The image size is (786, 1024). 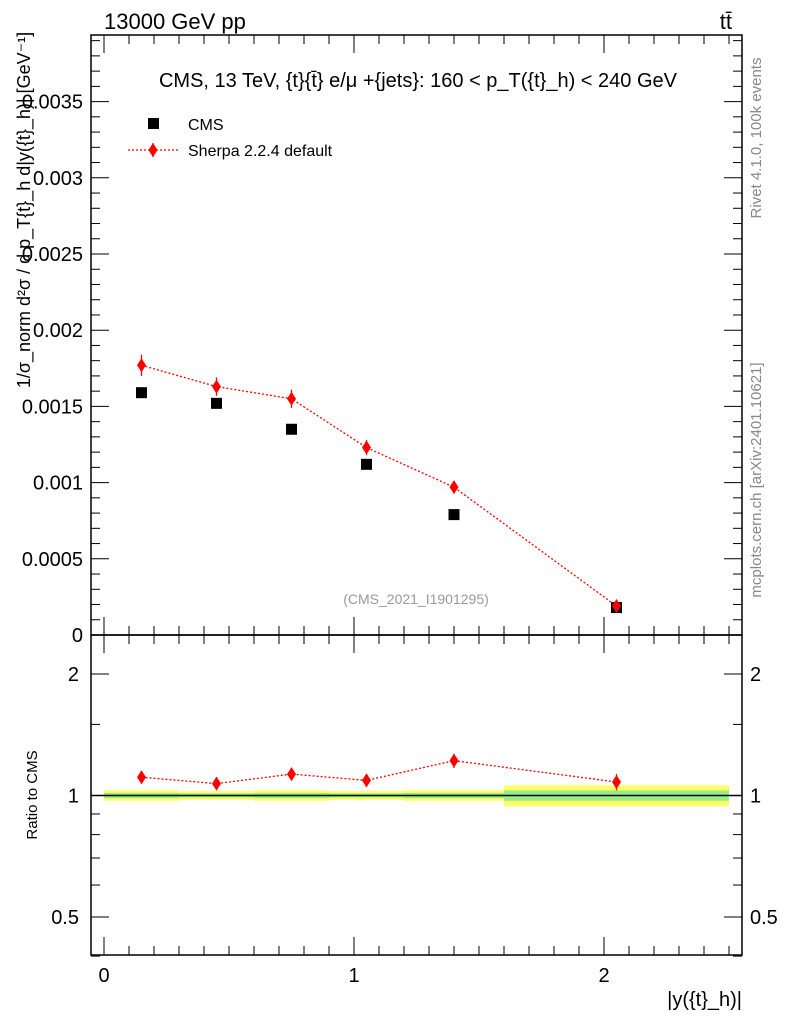 What do you see at coordinates (58, 331) in the screenshot?
I see `main-y-tick-label: 0.002` at bounding box center [58, 331].